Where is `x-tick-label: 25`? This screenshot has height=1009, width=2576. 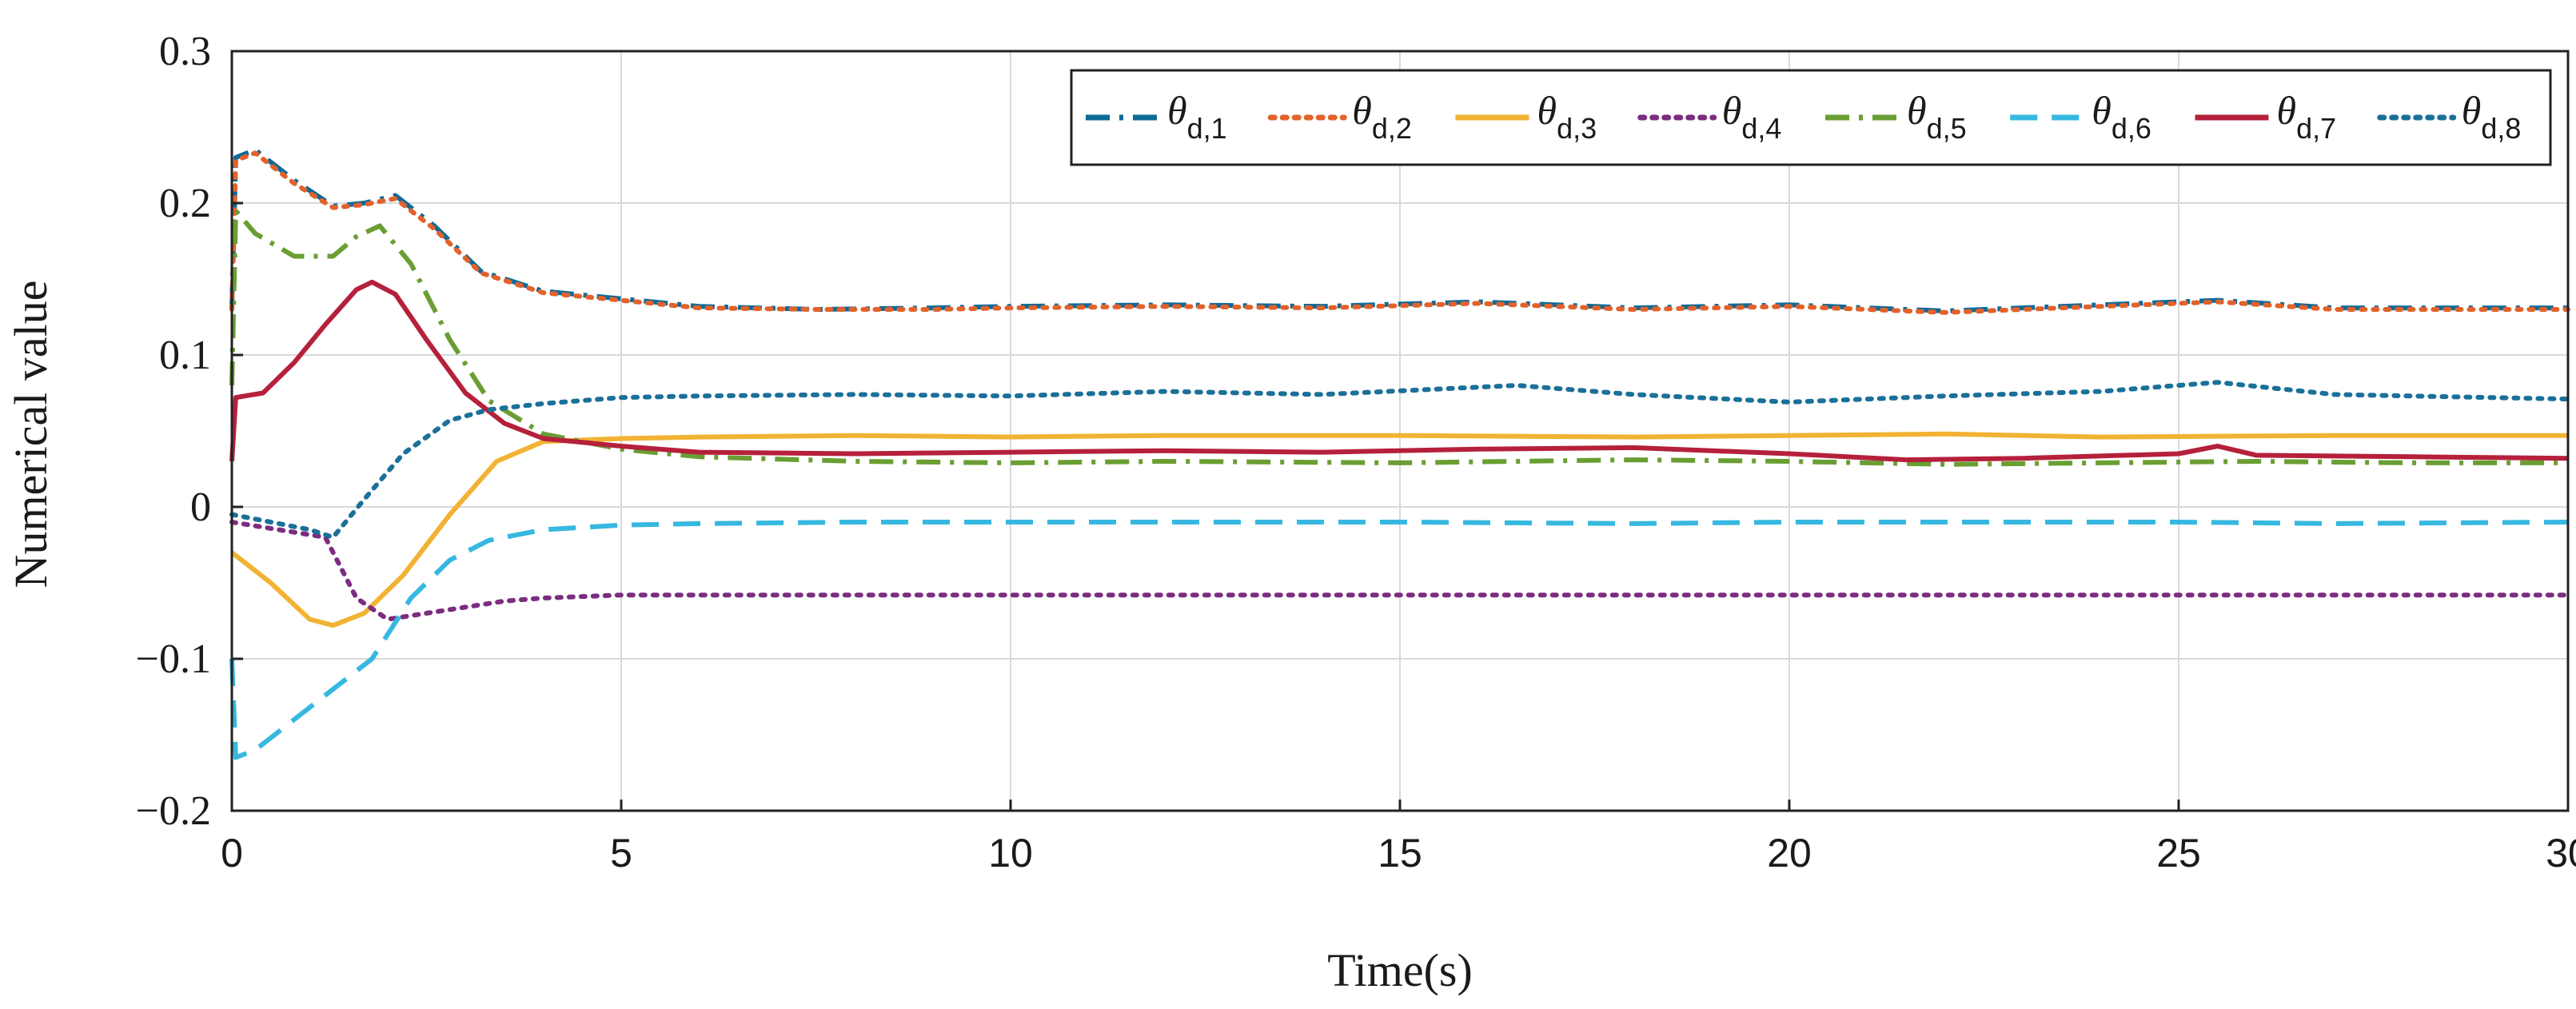
x-tick-label: 25 is located at coordinates (2178, 853).